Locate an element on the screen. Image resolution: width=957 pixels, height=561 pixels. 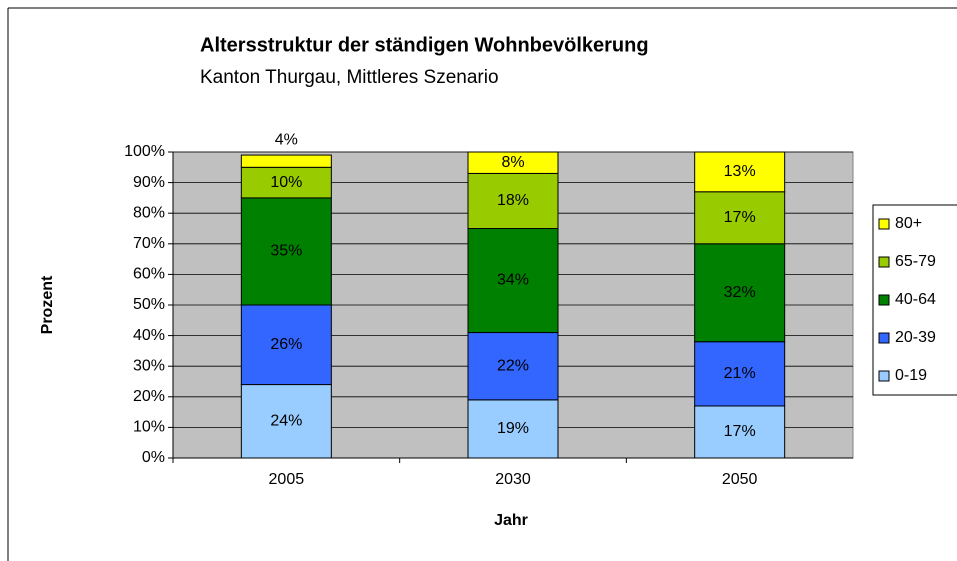
data-label: 35% is located at coordinates (286, 251).